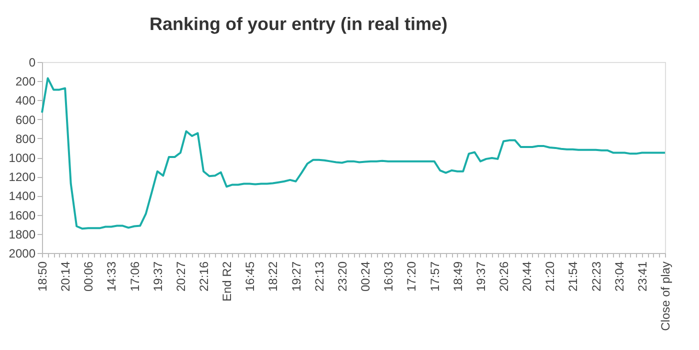 The width and height of the screenshot is (699, 350). What do you see at coordinates (22, 234) in the screenshot?
I see `y-tick-label: 1800` at bounding box center [22, 234].